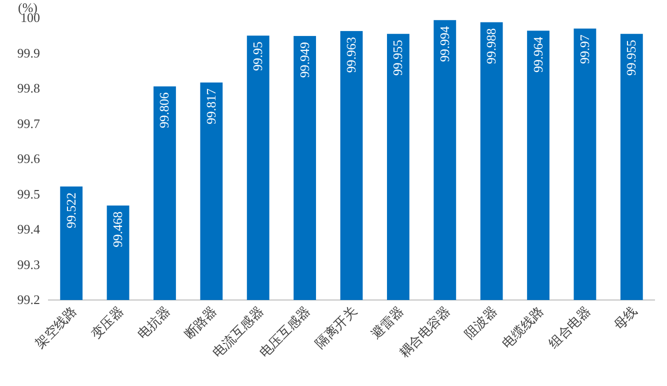  I want to click on x-tick-label: 隔离开关, so click(336, 328).